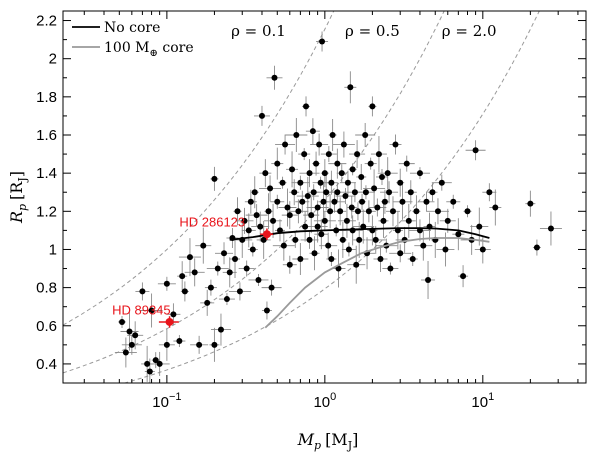  I want to click on y-tick-label-0: 0.4, so click(46, 364).